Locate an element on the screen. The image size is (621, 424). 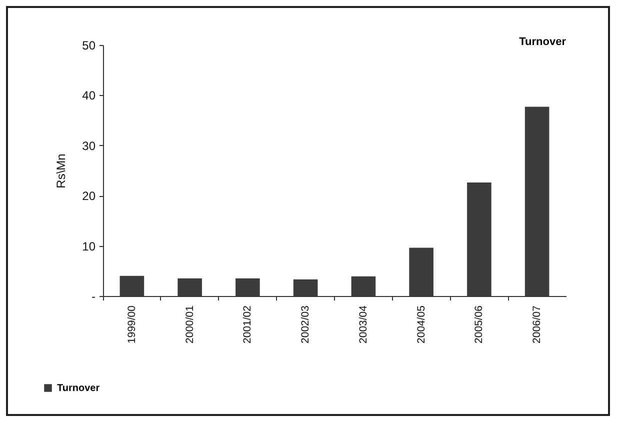
y-axis-title: Rs\Mn is located at coordinates (61, 171).